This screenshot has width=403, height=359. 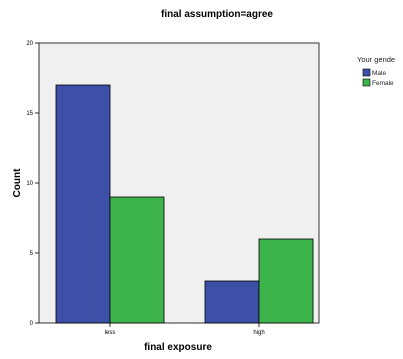 What do you see at coordinates (376, 59) in the screenshot?
I see `legend-title: Your gende` at bounding box center [376, 59].